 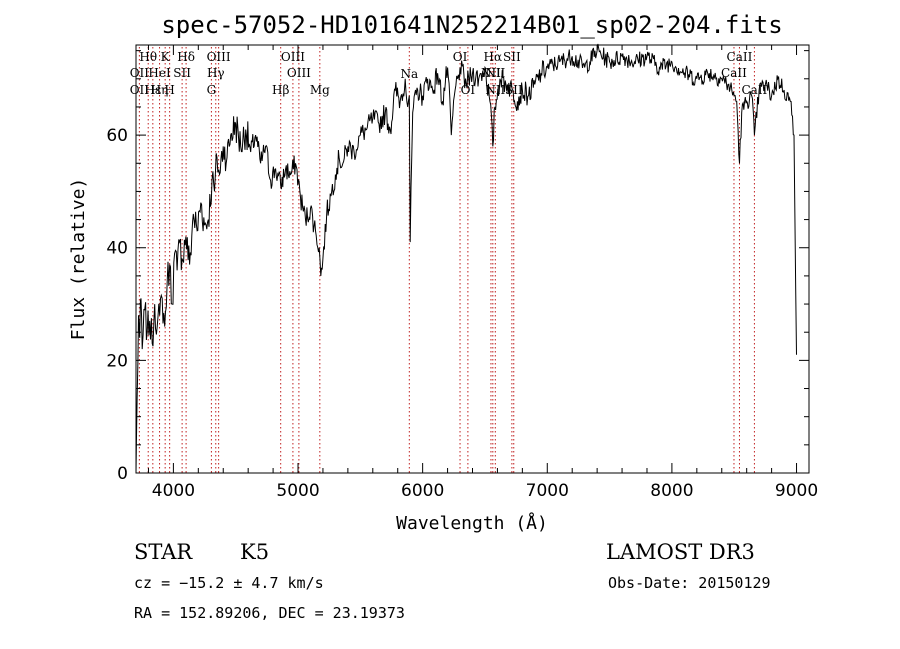 What do you see at coordinates (229, 583) in the screenshot?
I see `redshift: cz = −15.2 ± 4.7 km/s` at bounding box center [229, 583].